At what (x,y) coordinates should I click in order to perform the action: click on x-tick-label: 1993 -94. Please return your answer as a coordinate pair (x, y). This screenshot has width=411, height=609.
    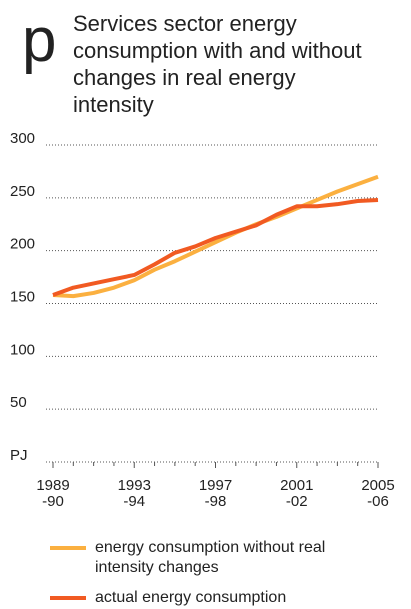
    Looking at the image, I should click on (134, 493).